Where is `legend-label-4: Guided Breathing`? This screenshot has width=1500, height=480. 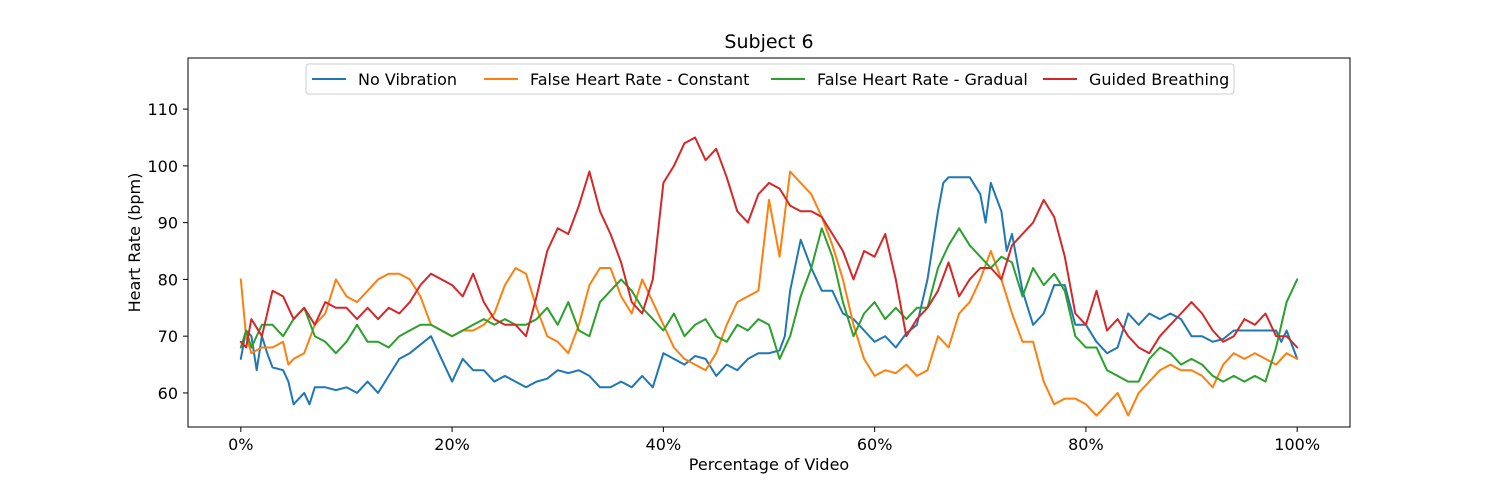 legend-label-4: Guided Breathing is located at coordinates (1159, 79).